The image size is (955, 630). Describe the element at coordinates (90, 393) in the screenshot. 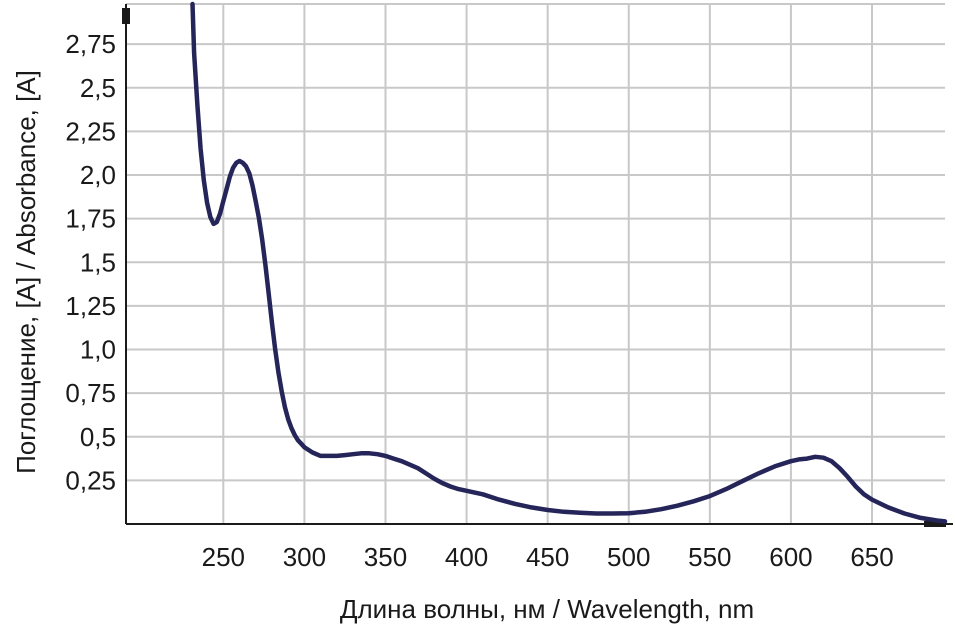

I see `y-tick-label: 0,75` at that location.